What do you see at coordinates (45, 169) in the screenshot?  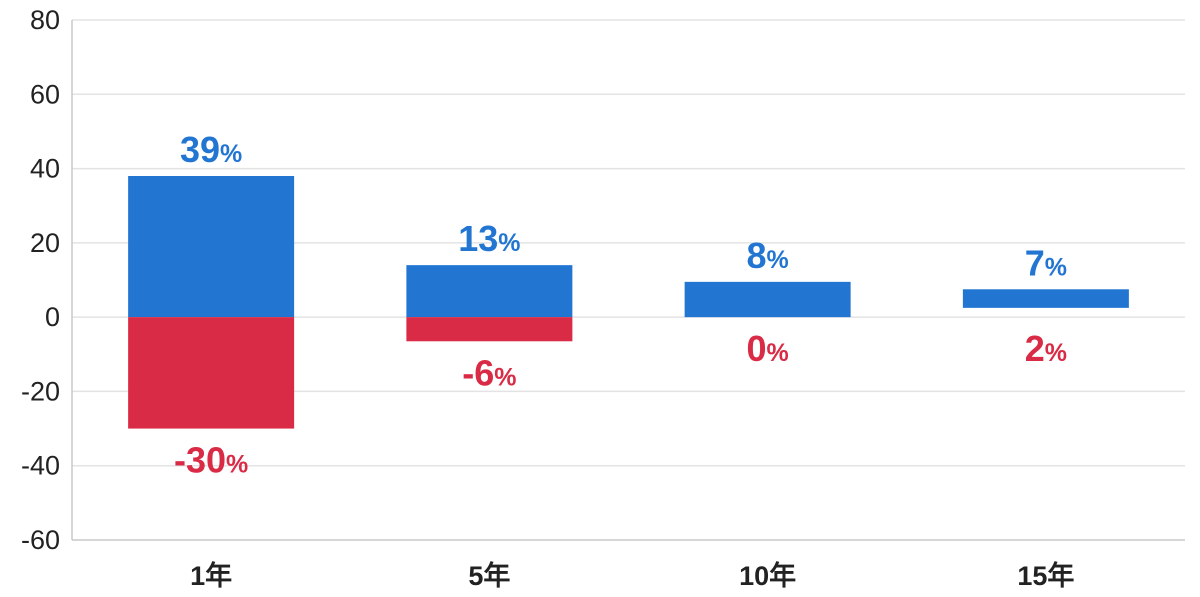 I see `y-tick-label: 40` at bounding box center [45, 169].